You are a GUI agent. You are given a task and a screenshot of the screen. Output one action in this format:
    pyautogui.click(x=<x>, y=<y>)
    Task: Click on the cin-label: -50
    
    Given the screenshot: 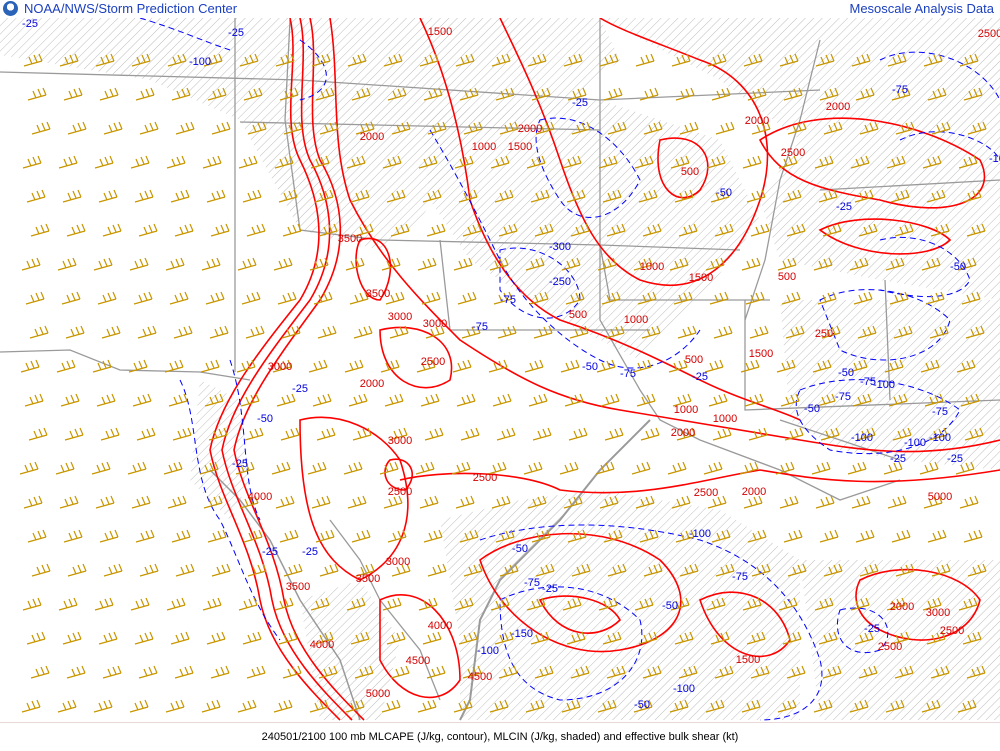 What is the action you would take?
    pyautogui.click(x=520, y=549)
    